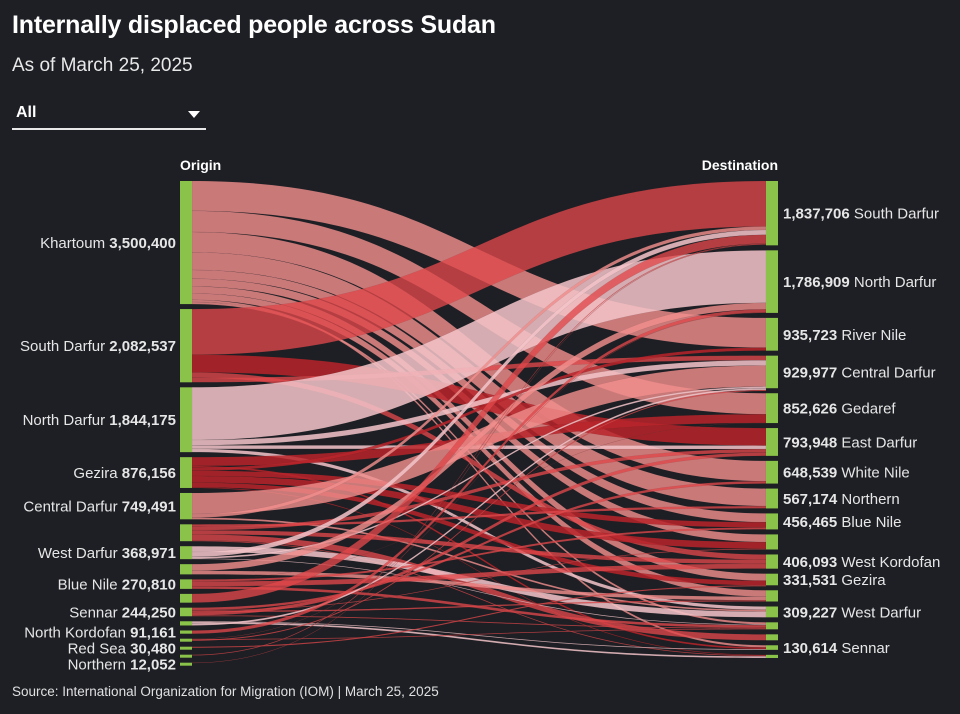 The image size is (960, 714). Describe the element at coordinates (772, 656) in the screenshot. I see `destination-node-unlabeled-destination-e` at that location.